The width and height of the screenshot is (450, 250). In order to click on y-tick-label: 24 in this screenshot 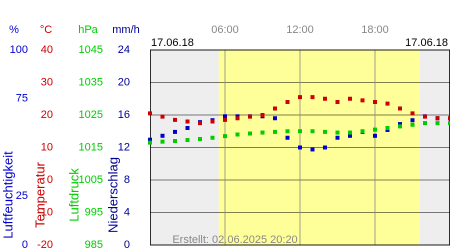, I will do `click(124, 50)`.